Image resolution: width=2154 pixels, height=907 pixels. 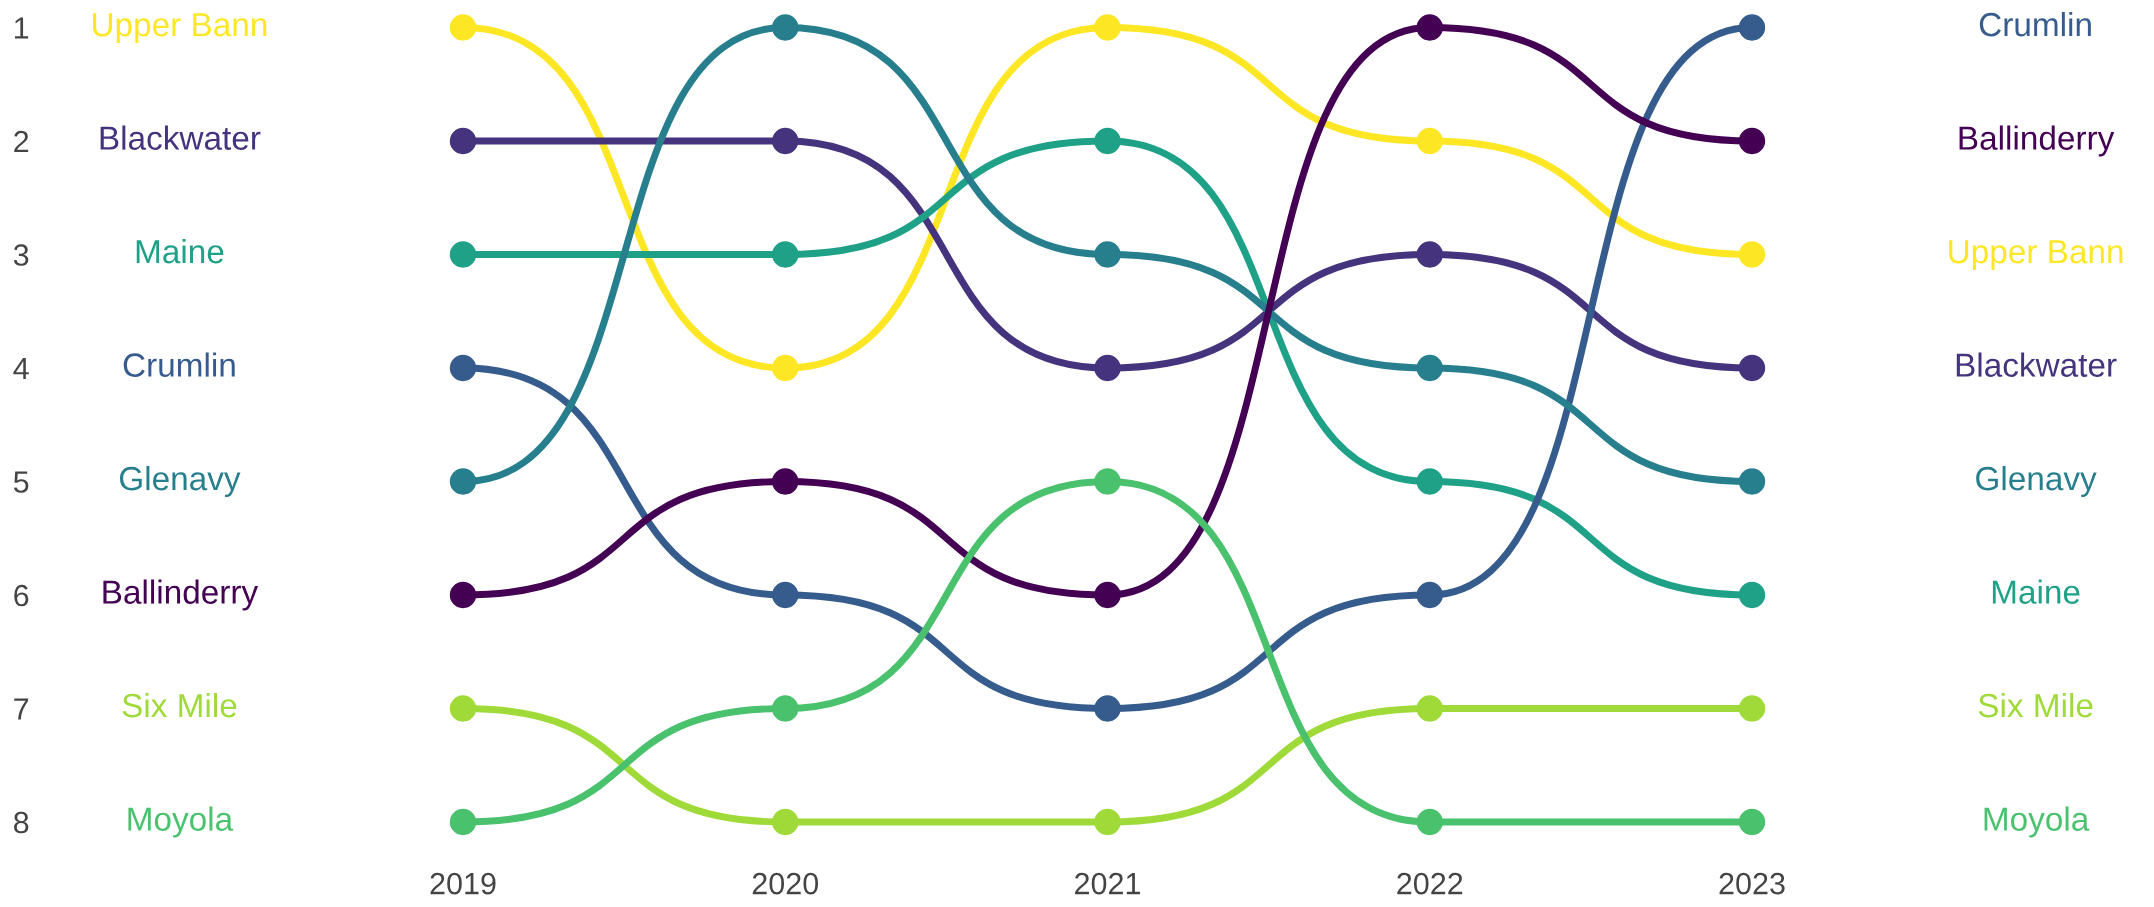 What do you see at coordinates (21, 595) in the screenshot?
I see `y-tick-label: 6` at bounding box center [21, 595].